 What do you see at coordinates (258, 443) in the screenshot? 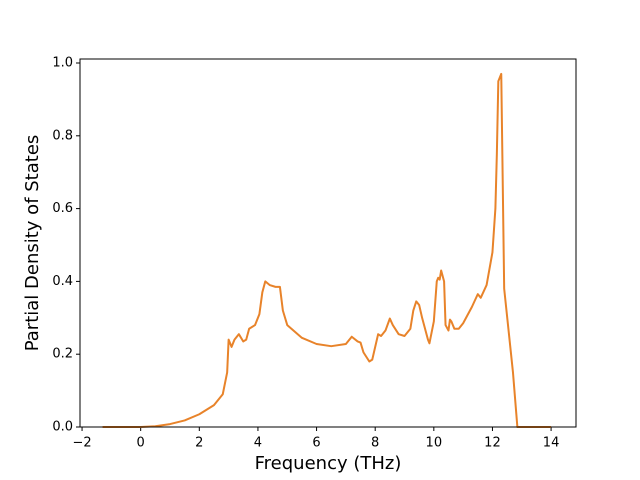
I see `x-tick-label: 4` at bounding box center [258, 443].